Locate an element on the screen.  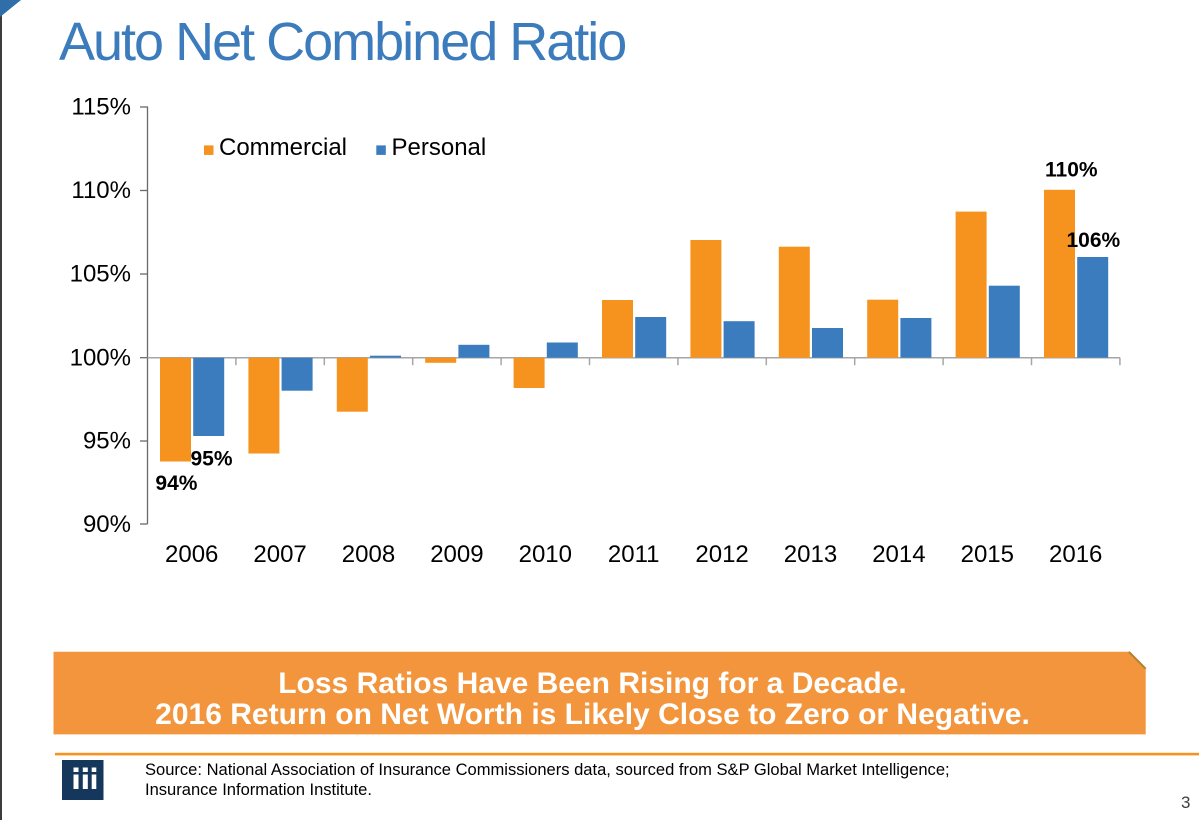
svg-text: 2015 is located at coordinates (987, 554).